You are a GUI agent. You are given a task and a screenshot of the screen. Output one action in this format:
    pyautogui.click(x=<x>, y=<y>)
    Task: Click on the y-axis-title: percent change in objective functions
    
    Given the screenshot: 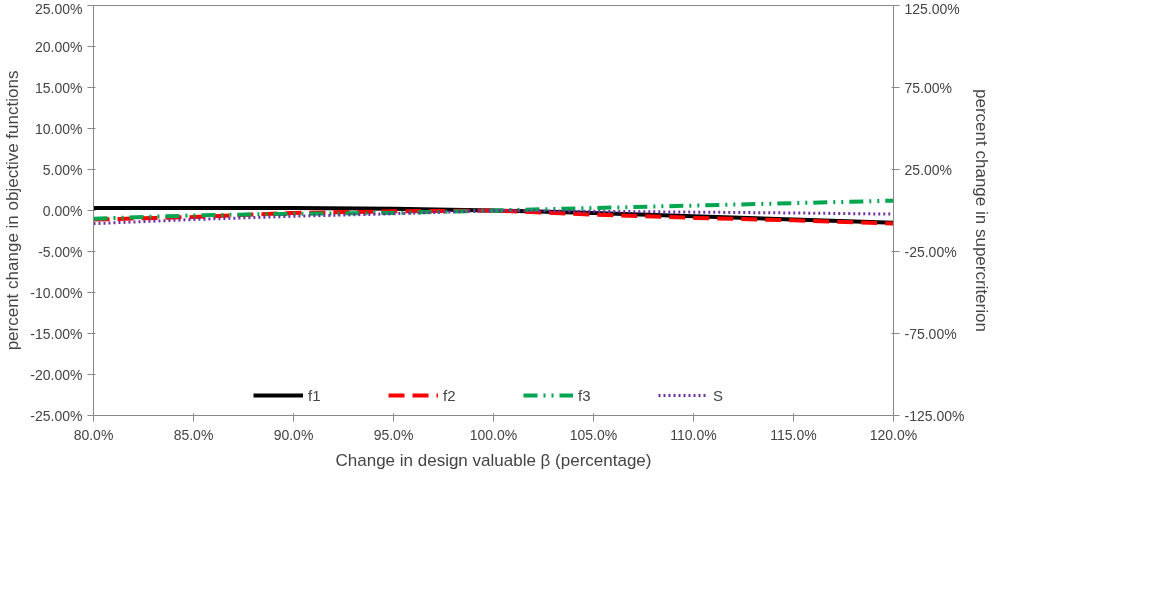 What is the action you would take?
    pyautogui.click(x=13, y=210)
    